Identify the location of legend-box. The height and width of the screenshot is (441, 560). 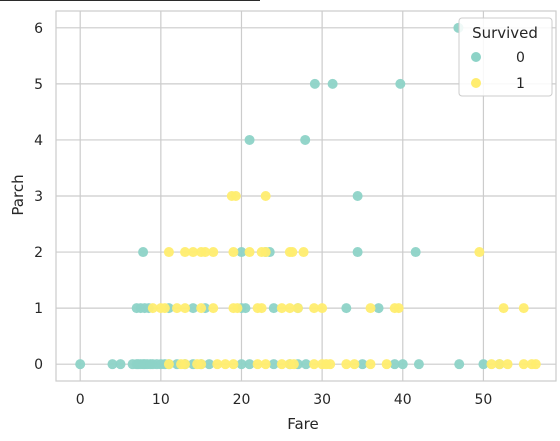
(505, 57).